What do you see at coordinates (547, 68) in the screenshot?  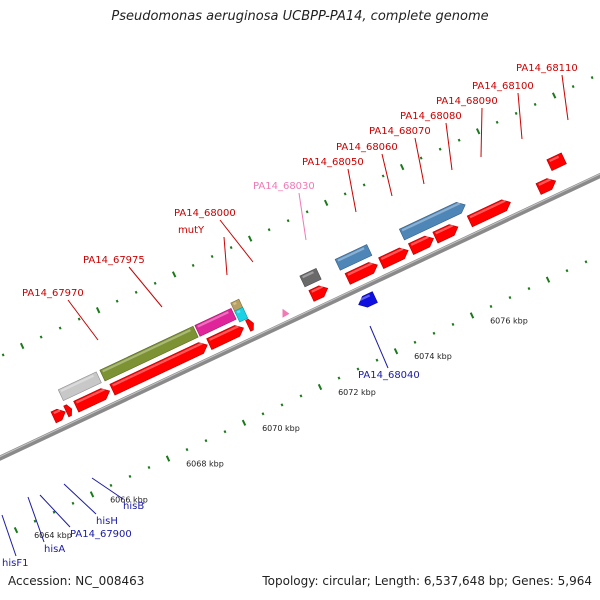 I see `gene-label: PA14_68110` at bounding box center [547, 68].